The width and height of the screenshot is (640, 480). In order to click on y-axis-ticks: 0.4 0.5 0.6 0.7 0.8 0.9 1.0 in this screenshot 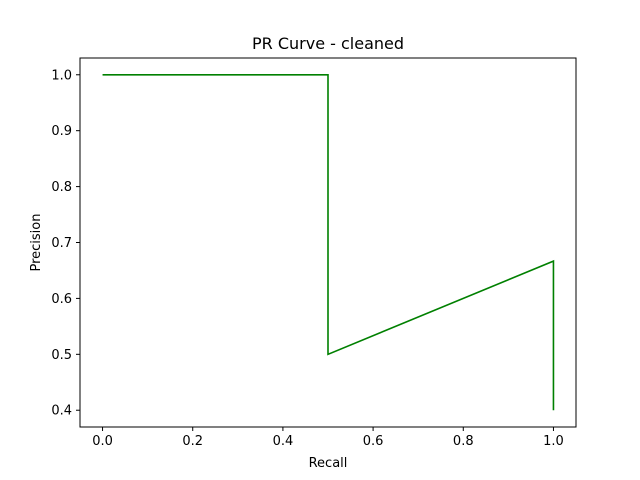, I will do `click(65, 243)`.